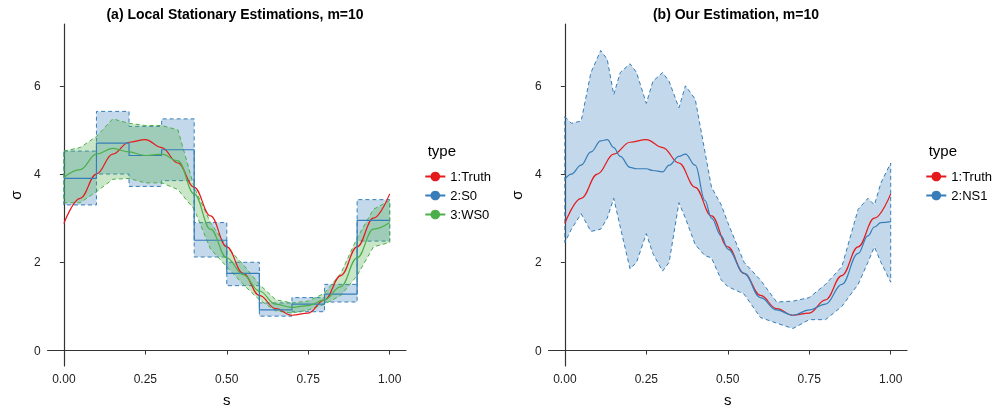 The image size is (1002, 413). I want to click on legend-label: 2:NS1, so click(969, 195).